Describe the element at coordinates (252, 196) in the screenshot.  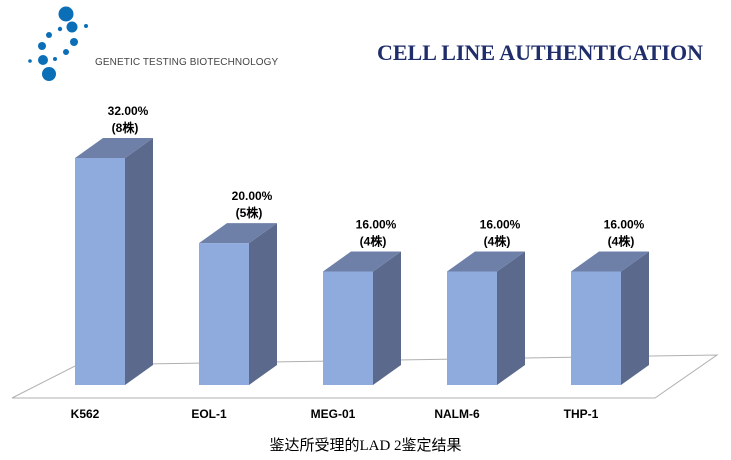
I see `data-label-percent: 20.00%` at that location.